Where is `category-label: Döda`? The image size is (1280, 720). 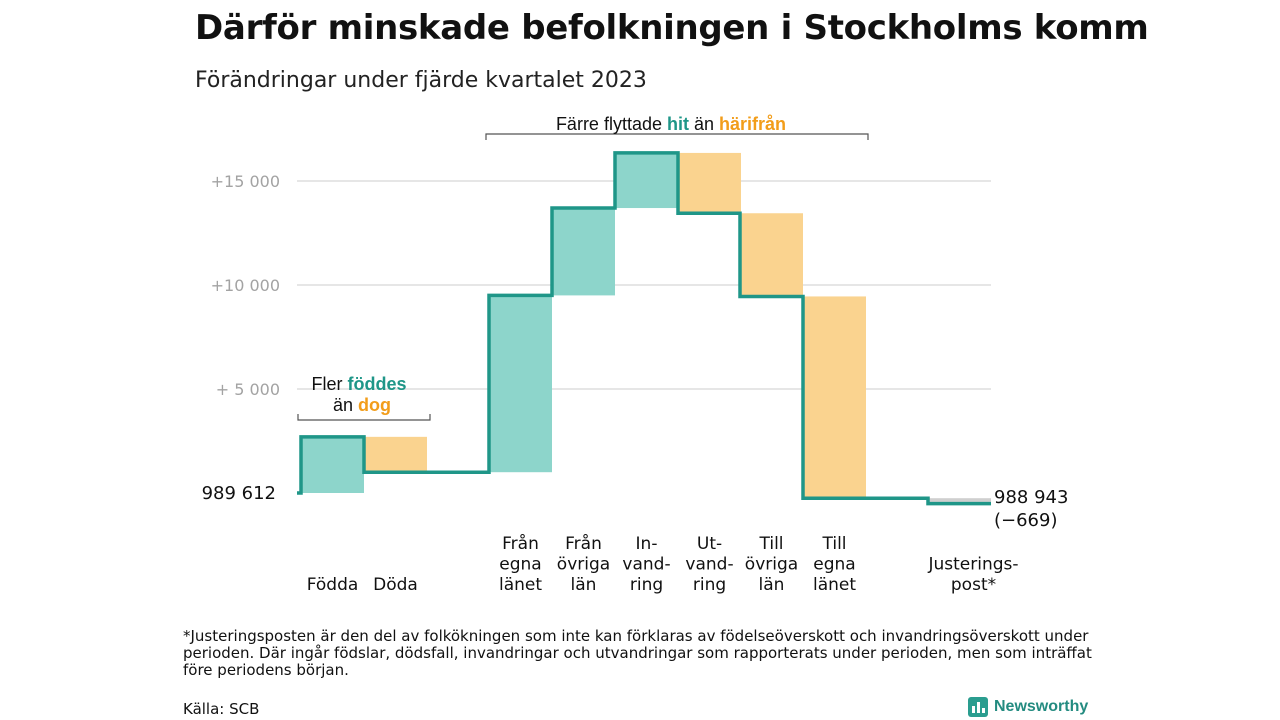 category-label: Döda is located at coordinates (395, 585).